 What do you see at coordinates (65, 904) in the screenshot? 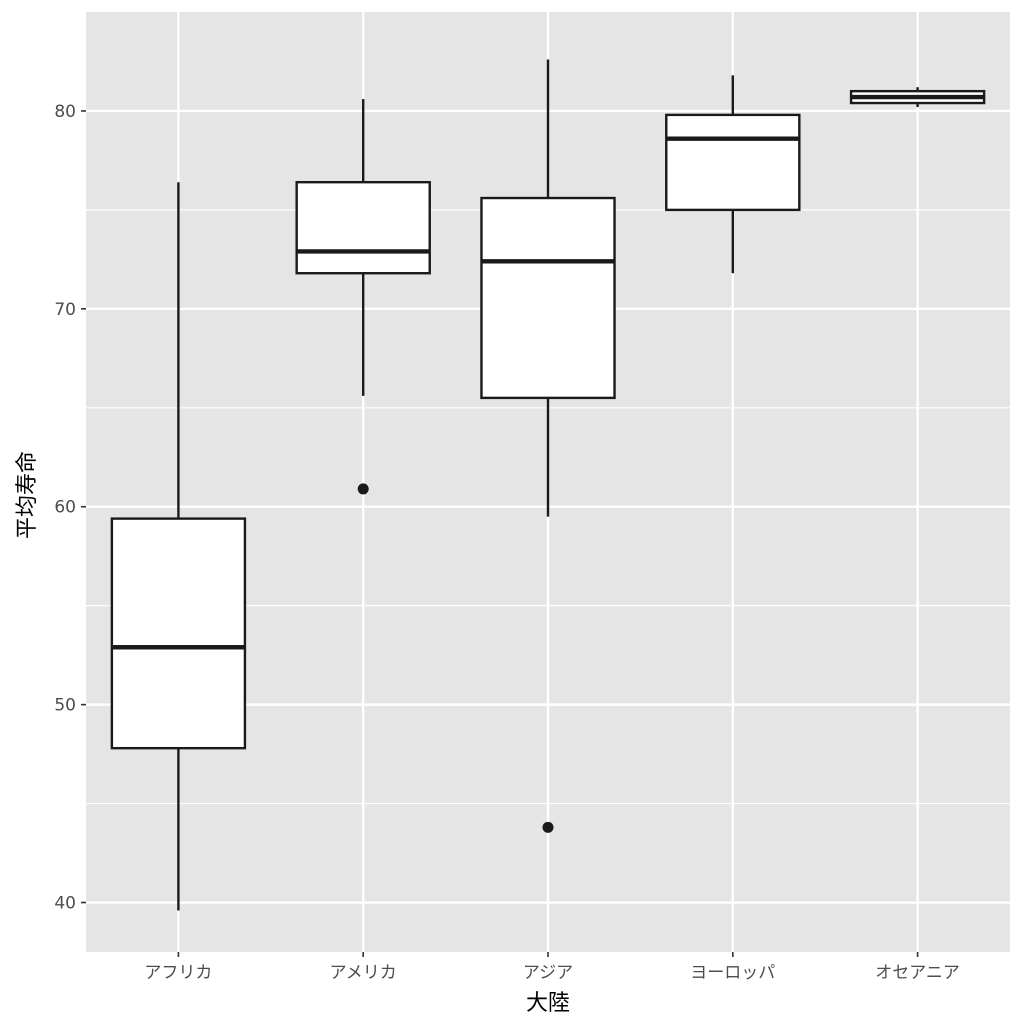
I see `y-tick-label: 40` at bounding box center [65, 904].